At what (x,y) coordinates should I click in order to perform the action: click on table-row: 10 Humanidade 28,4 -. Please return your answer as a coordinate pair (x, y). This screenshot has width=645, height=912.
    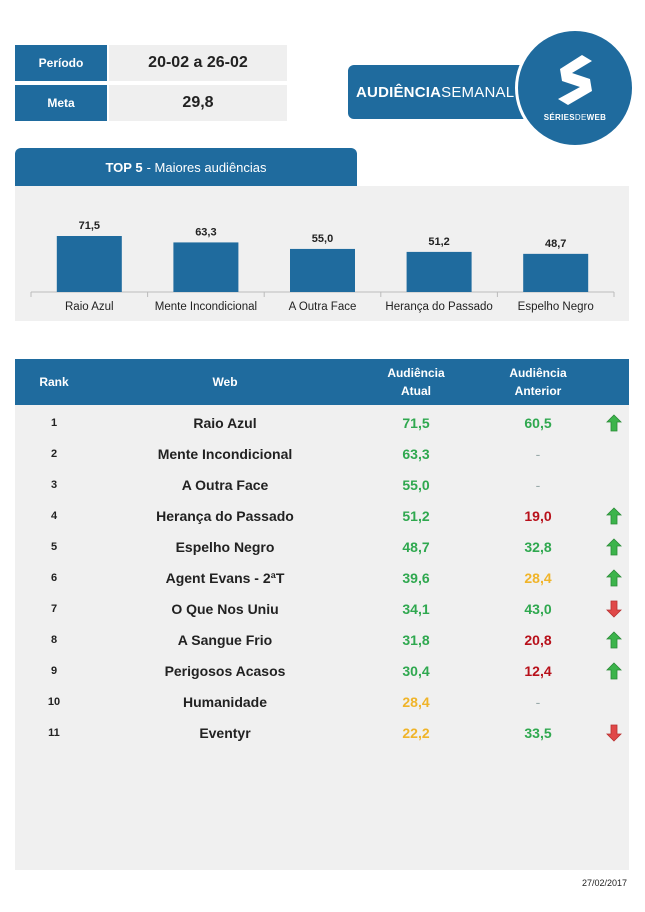
    Looking at the image, I should click on (322, 701).